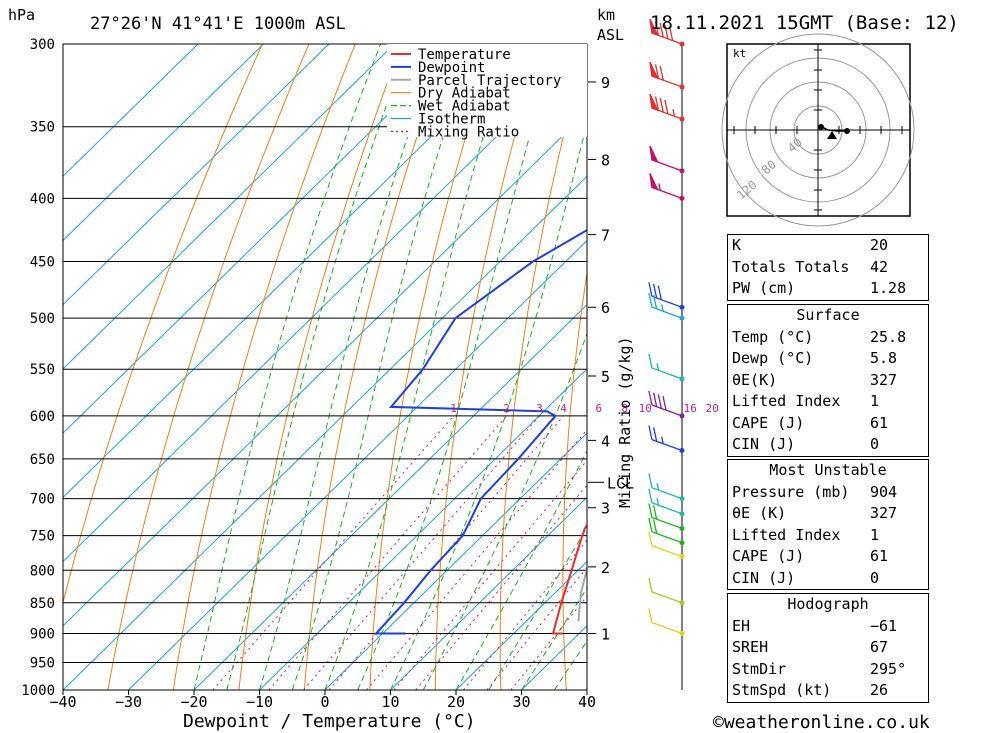  I want to click on pressure-tick-label: 650, so click(42, 460).